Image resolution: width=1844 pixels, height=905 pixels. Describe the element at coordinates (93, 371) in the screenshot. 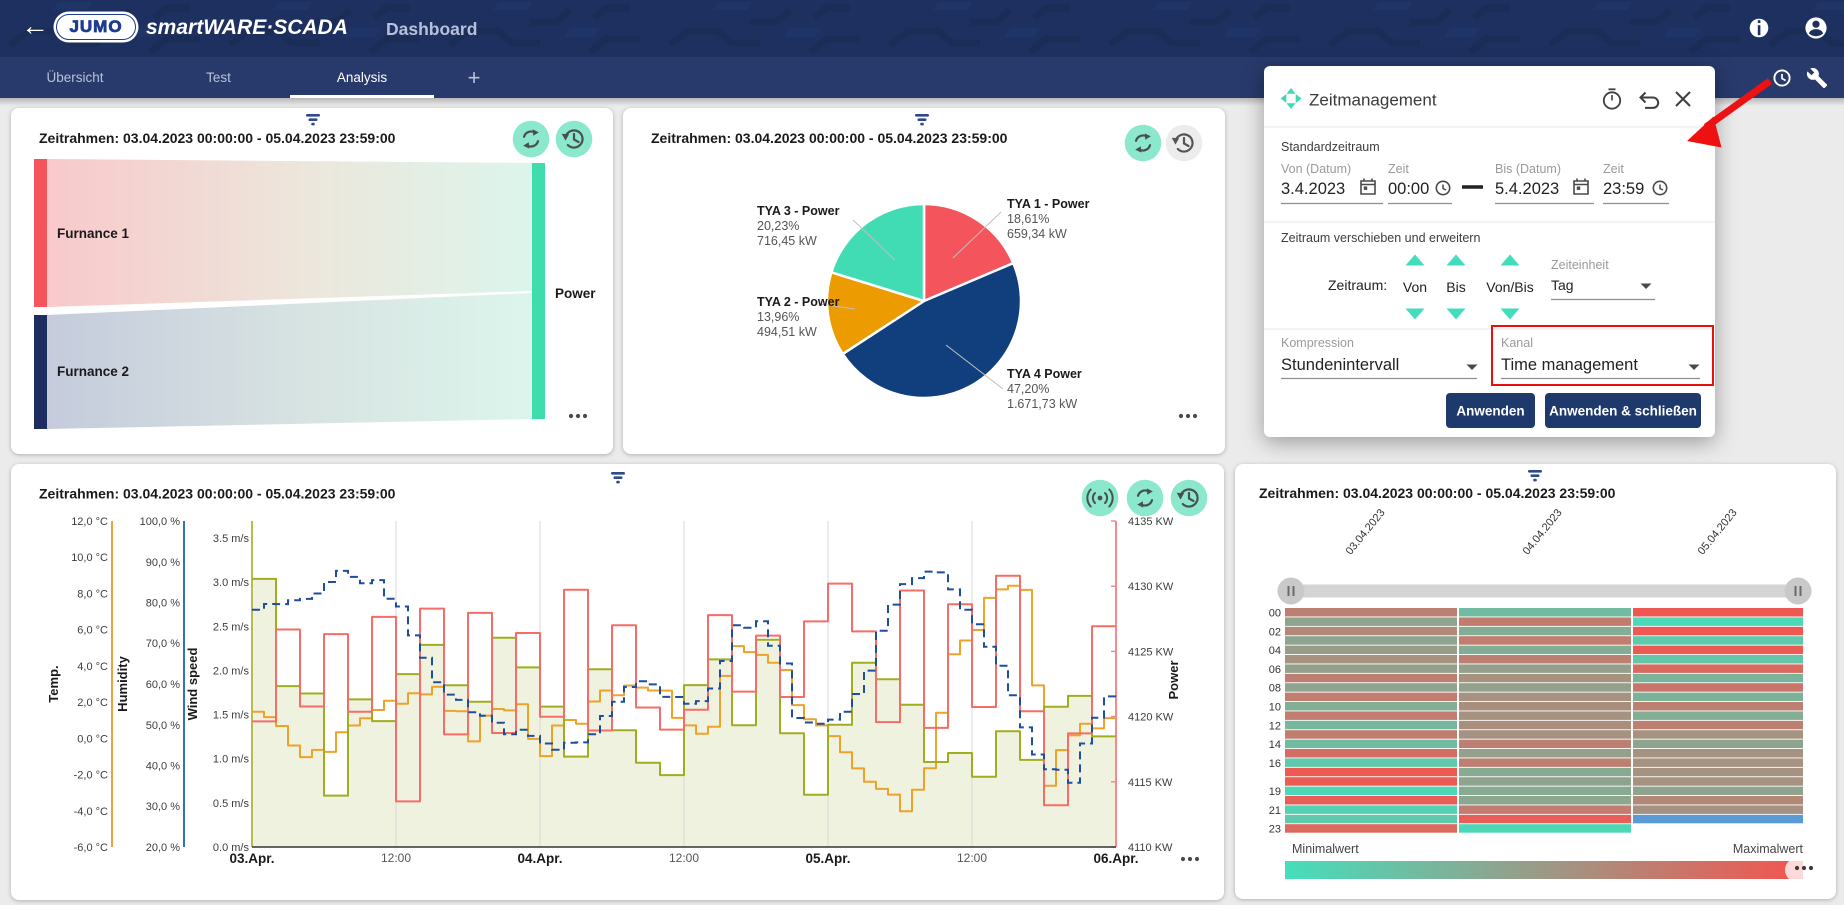

I see `svg-text: Furnance 2` at that location.